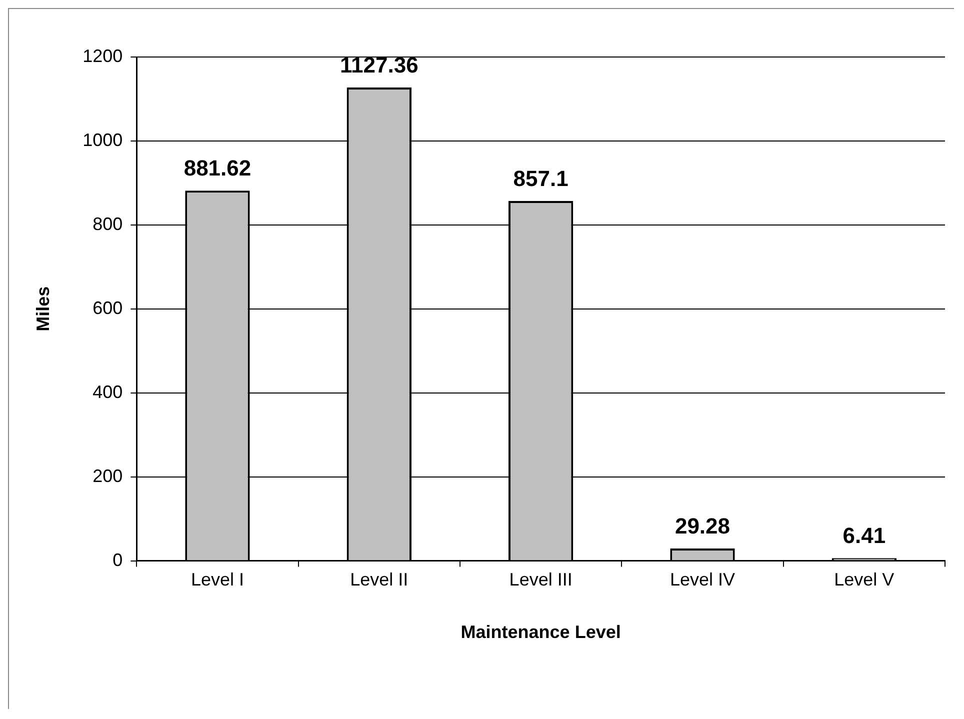  What do you see at coordinates (102, 140) in the screenshot?
I see `y-tick-label: 1000` at bounding box center [102, 140].